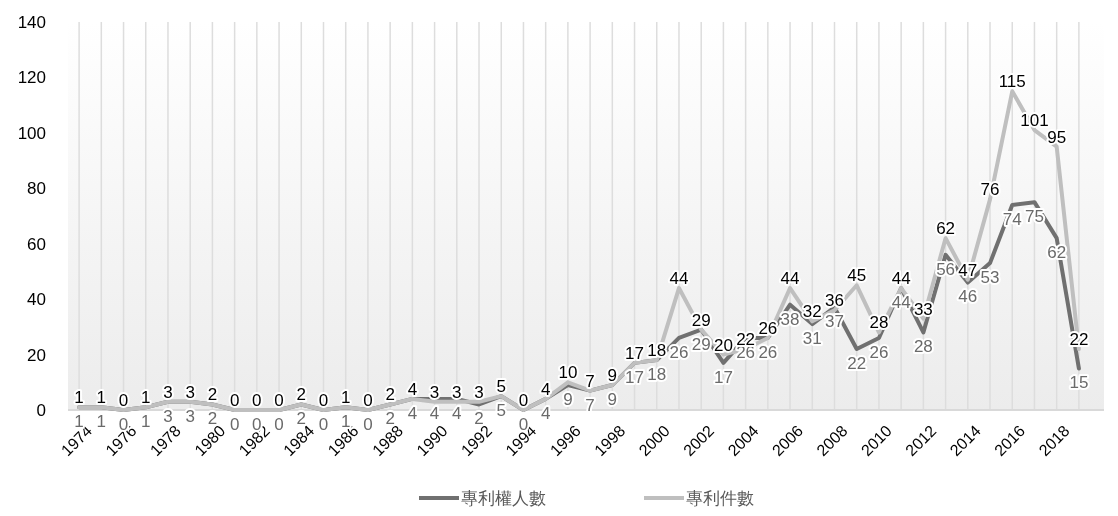 The image size is (1118, 516). I want to click on data-label: 31, so click(812, 338).